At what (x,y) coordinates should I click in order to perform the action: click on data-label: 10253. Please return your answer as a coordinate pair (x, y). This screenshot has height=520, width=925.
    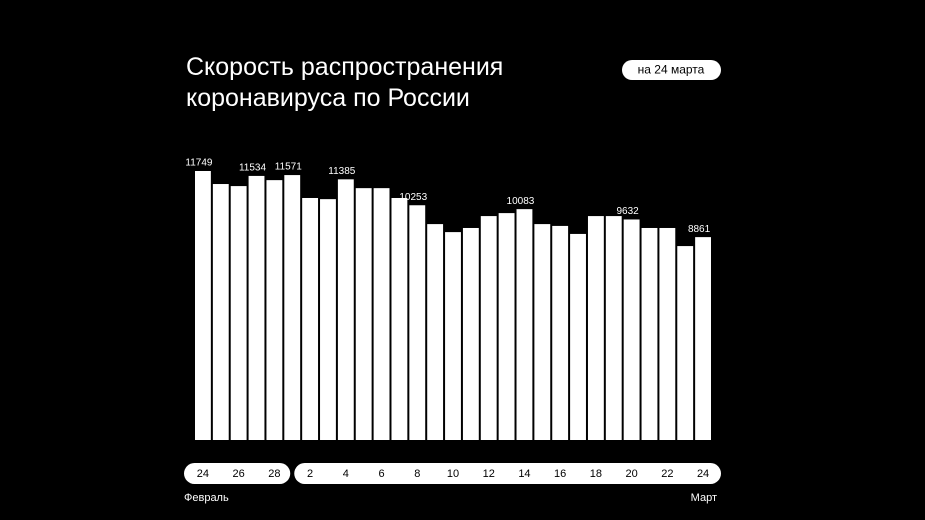
    Looking at the image, I should click on (413, 197).